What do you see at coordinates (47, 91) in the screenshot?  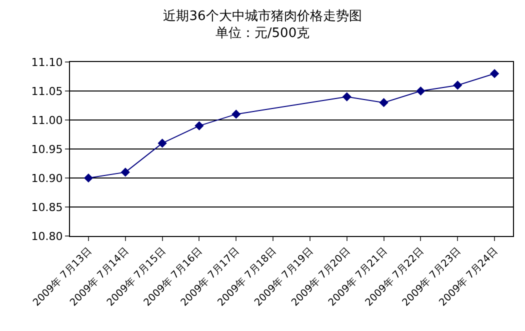 I see `y-tick-label: 11.05` at bounding box center [47, 91].